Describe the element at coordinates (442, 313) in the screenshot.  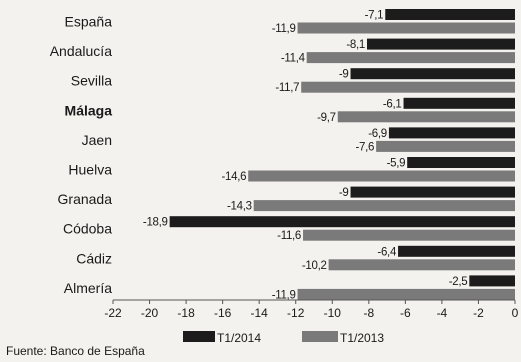
I see `x-tick-label: -4` at that location.